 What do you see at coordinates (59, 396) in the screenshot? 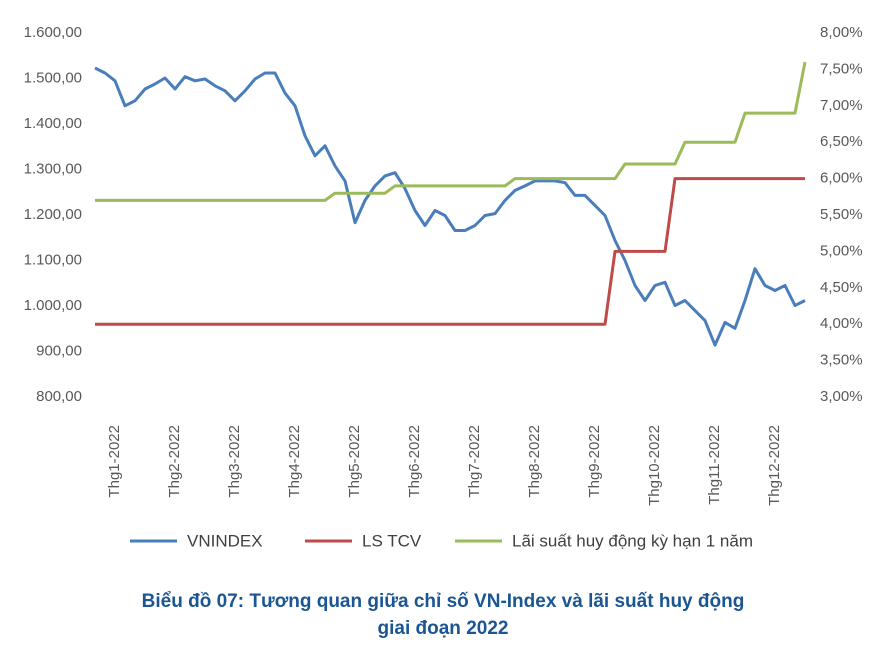
I see `y-tick-label: 800,00` at bounding box center [59, 396].